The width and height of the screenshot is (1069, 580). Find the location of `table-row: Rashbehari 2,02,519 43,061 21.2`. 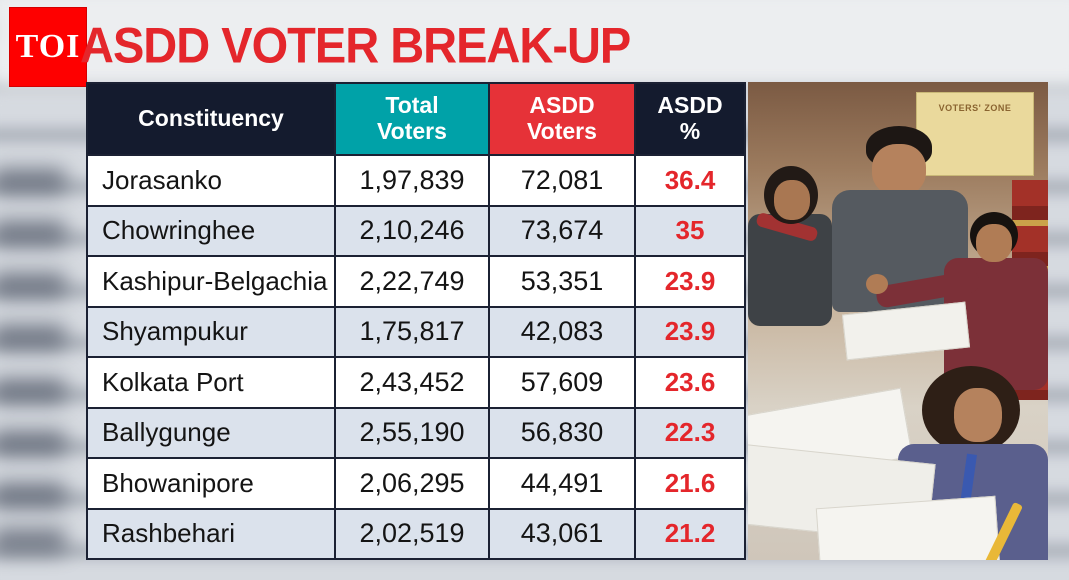

table-row: Rashbehari 2,02,519 43,061 21.2 is located at coordinates (416, 532).